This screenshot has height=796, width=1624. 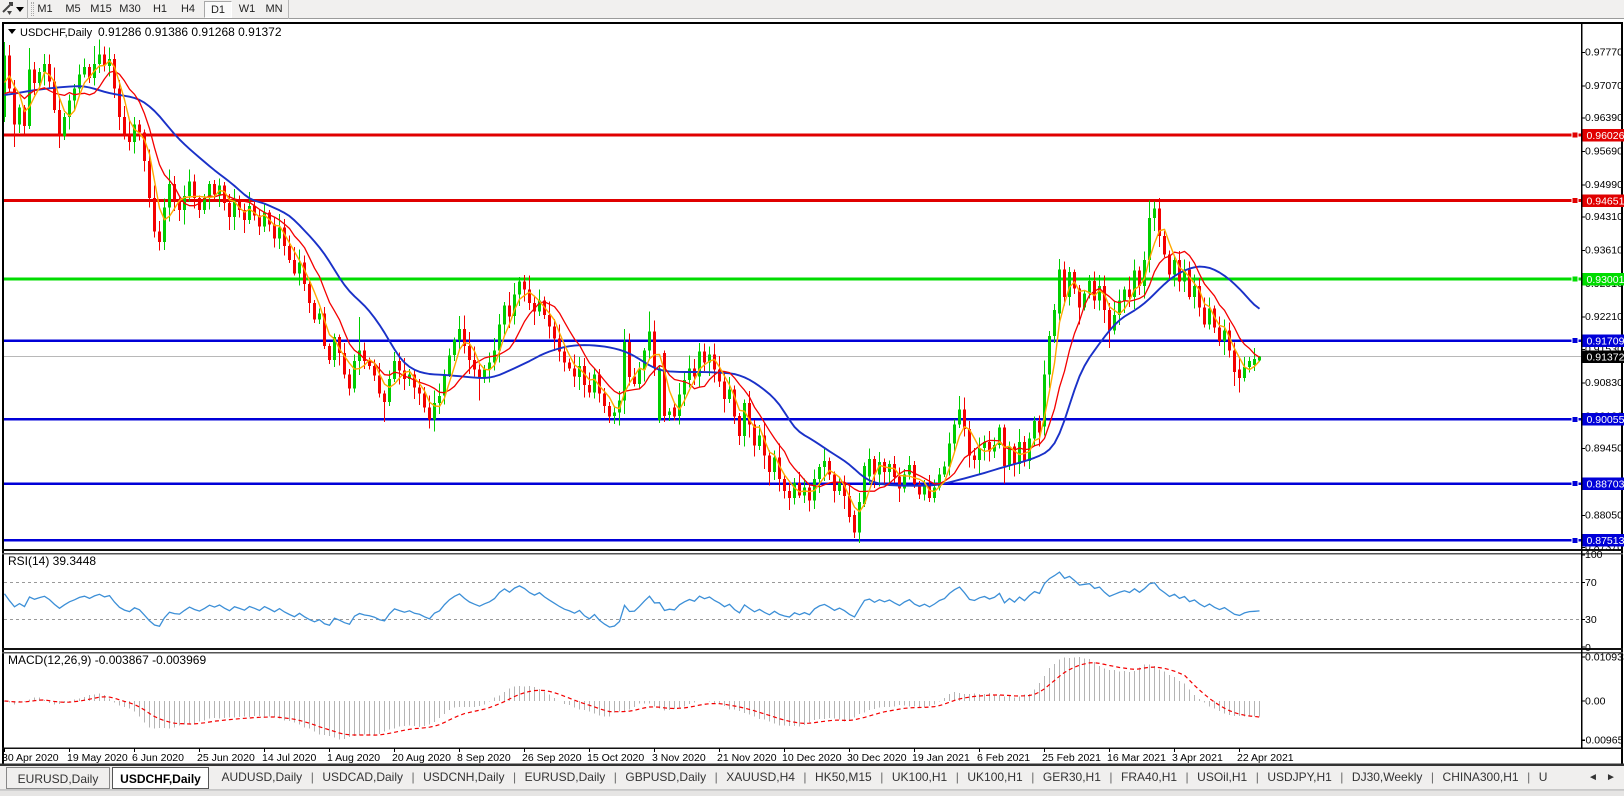 I want to click on svg-text: 15 Oct 2020, so click(x=615, y=758).